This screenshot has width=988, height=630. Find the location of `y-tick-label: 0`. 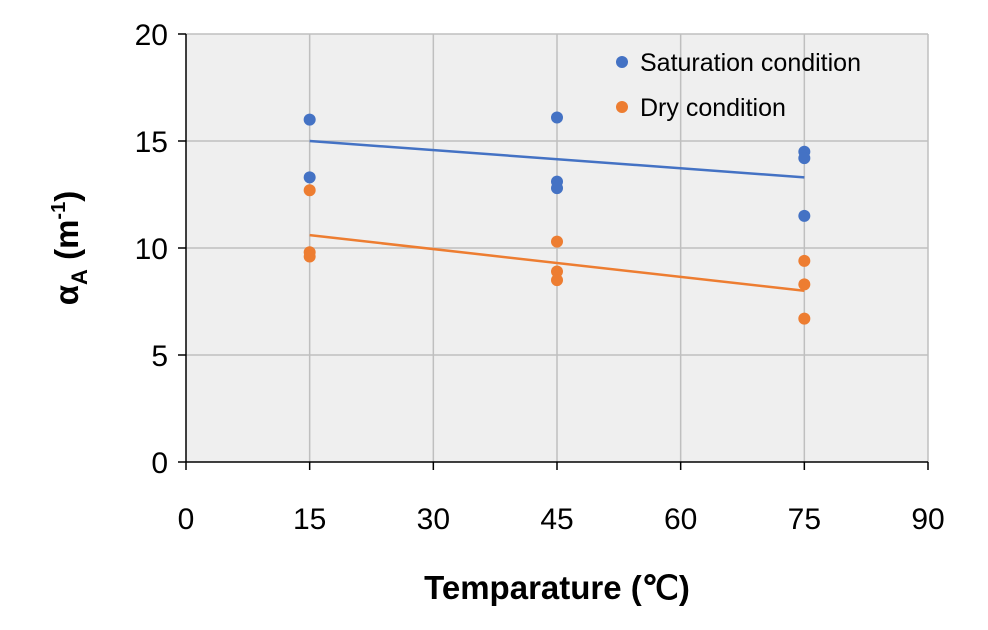

y-tick-label: 0 is located at coordinates (159, 463).